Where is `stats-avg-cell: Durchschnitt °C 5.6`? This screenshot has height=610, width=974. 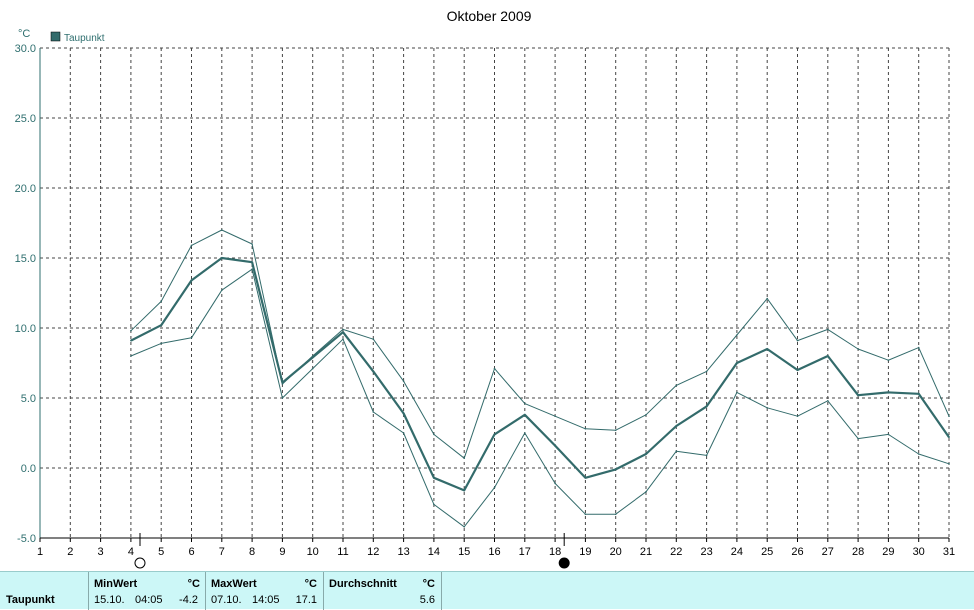
stats-avg-cell: Durchschnitt °C 5.6 is located at coordinates (382, 591).